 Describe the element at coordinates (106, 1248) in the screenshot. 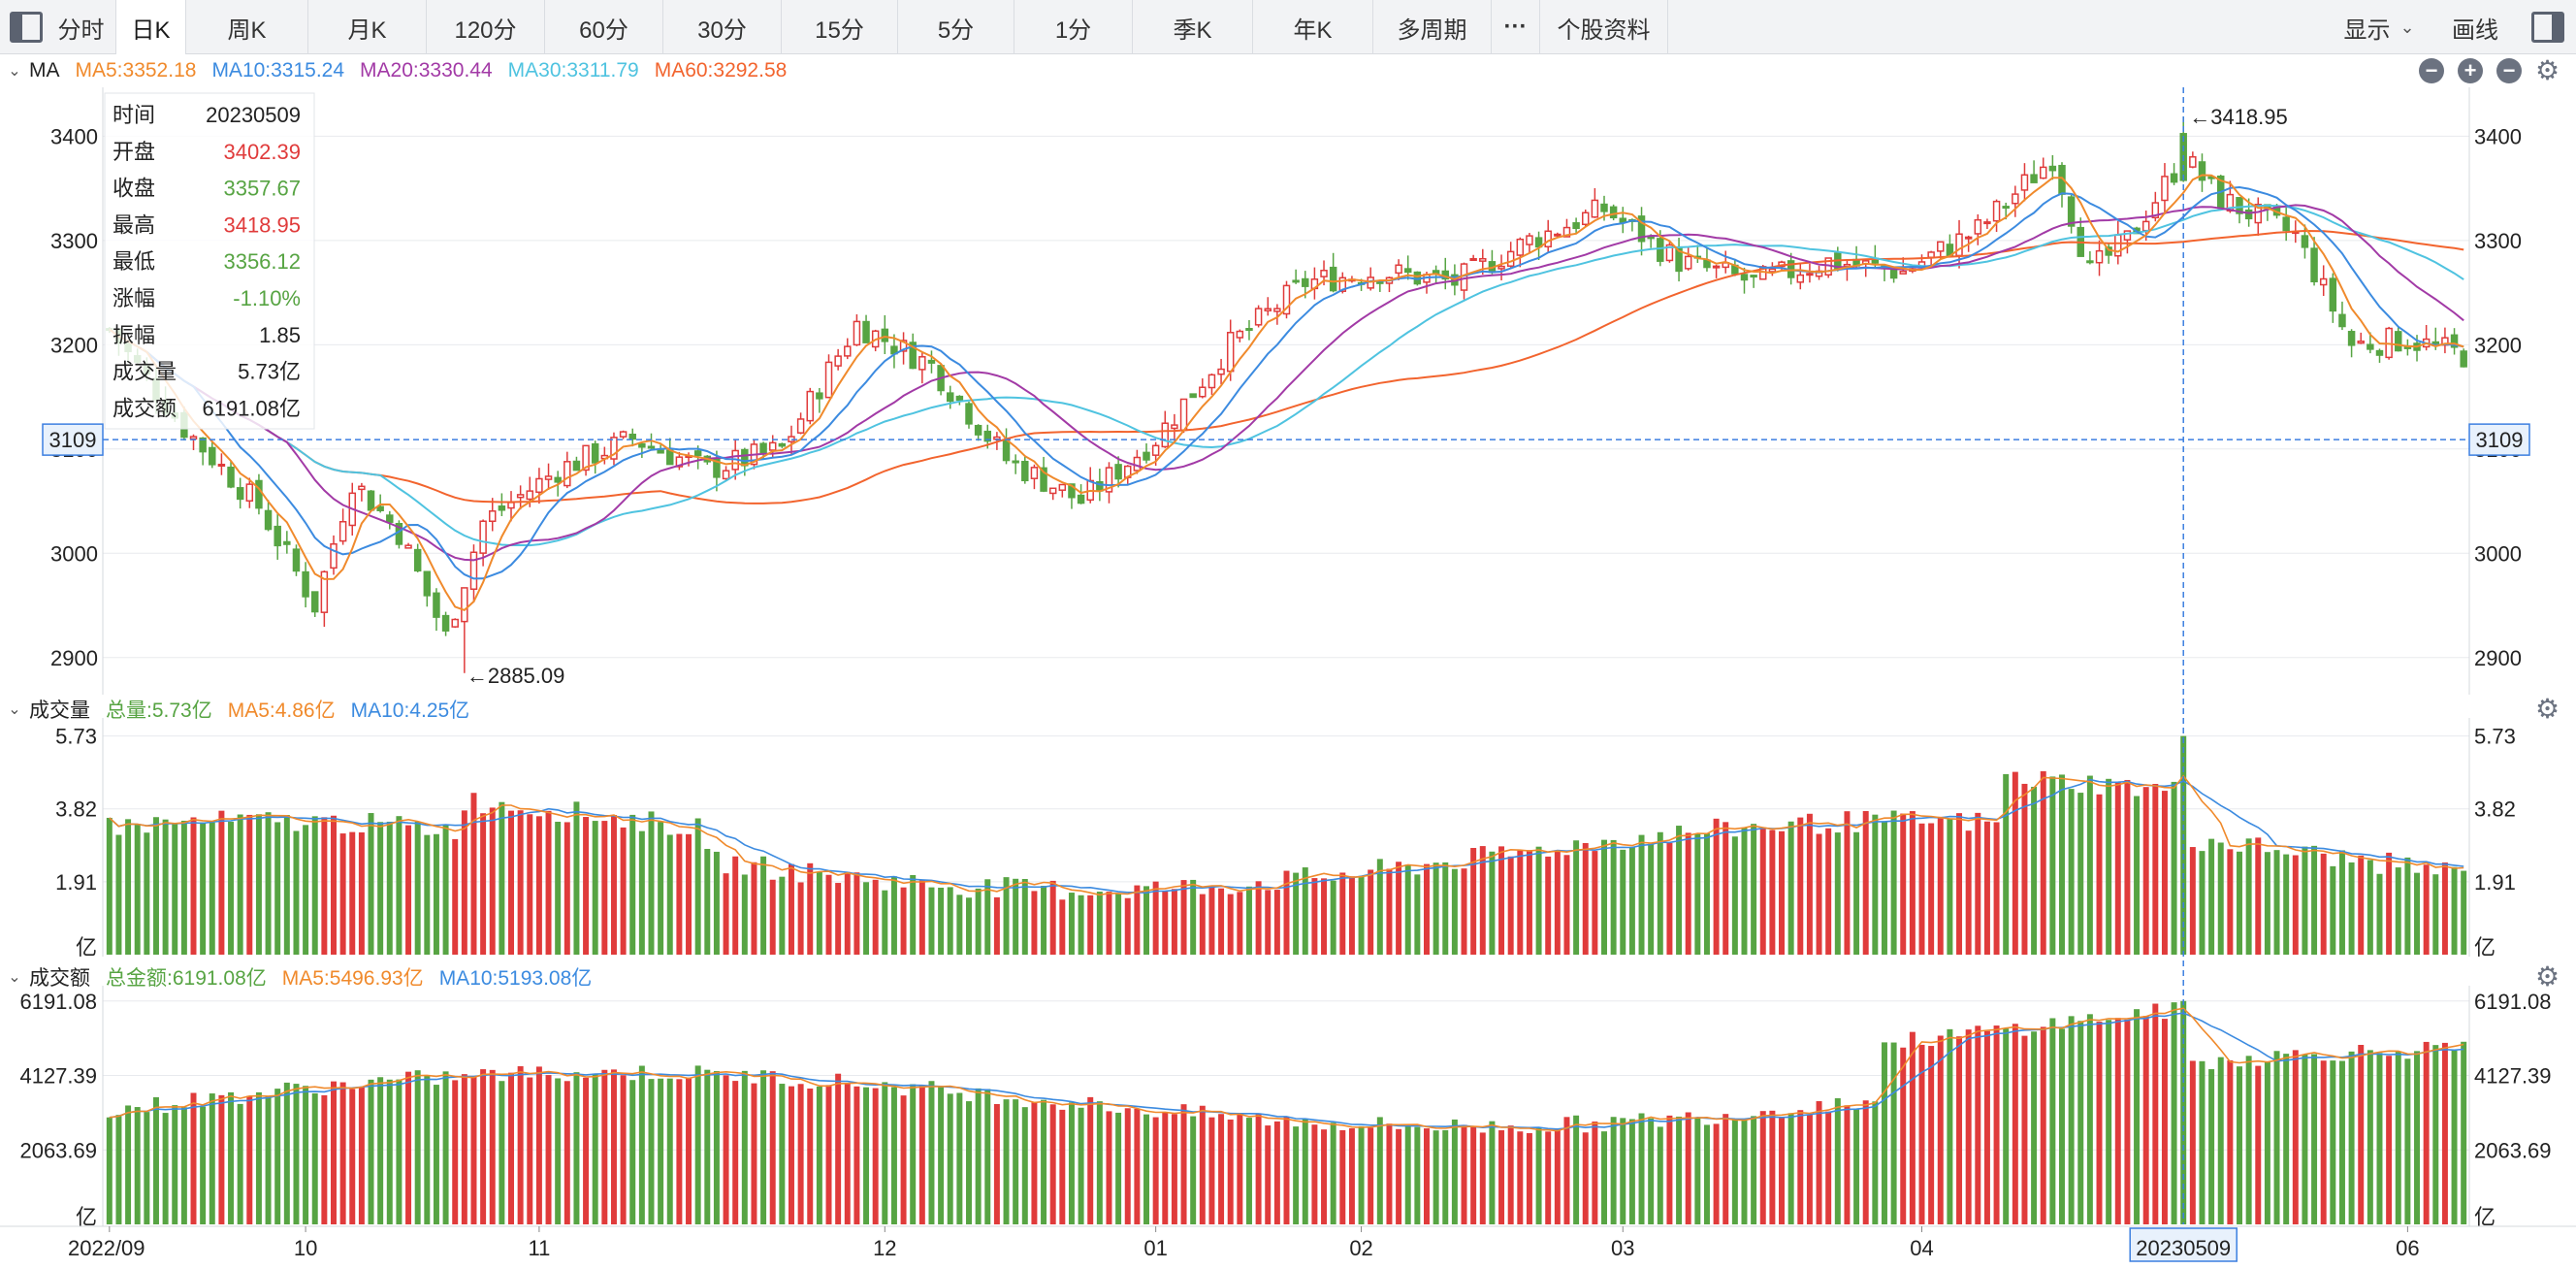

I see `x-axis-label: 2022/09` at that location.